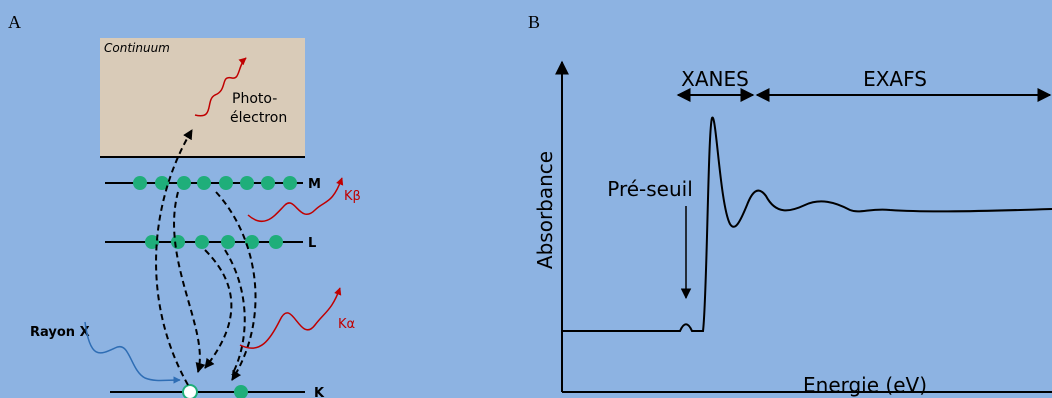  Describe the element at coordinates (534, 22) in the screenshot. I see `panel-label: B` at that location.